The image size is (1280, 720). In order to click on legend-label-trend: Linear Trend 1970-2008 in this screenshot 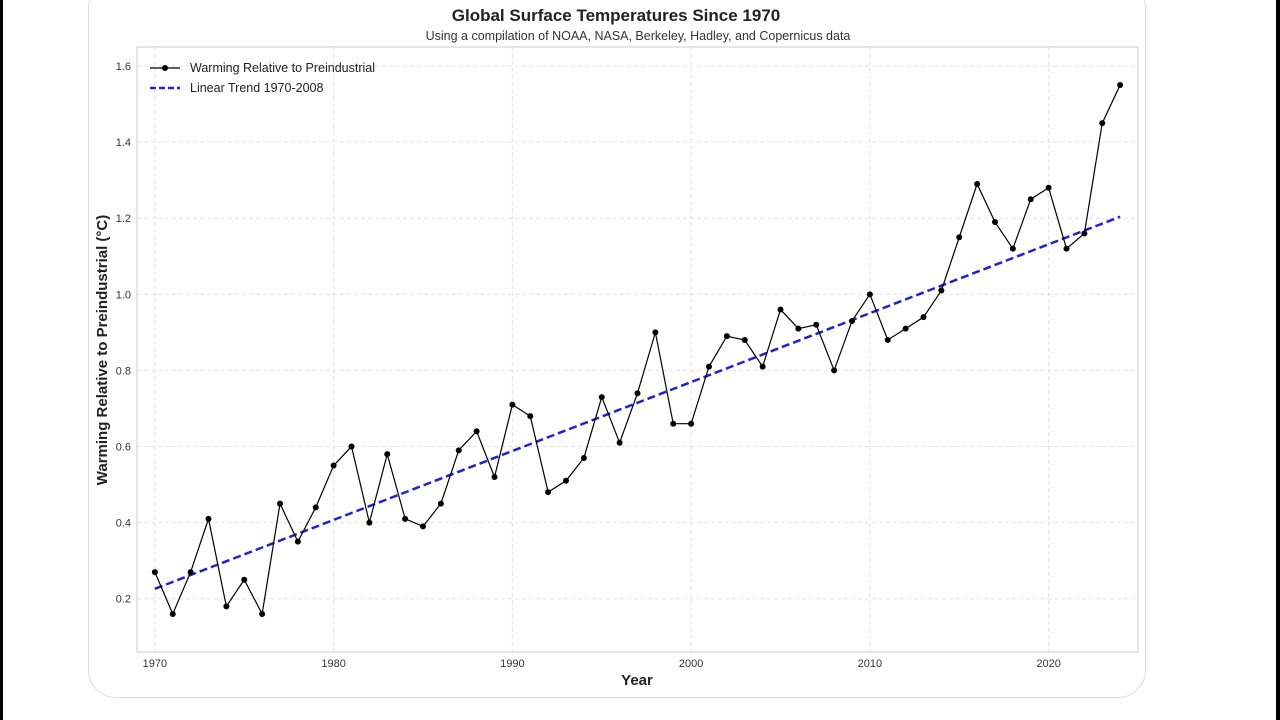, I will do `click(256, 88)`.